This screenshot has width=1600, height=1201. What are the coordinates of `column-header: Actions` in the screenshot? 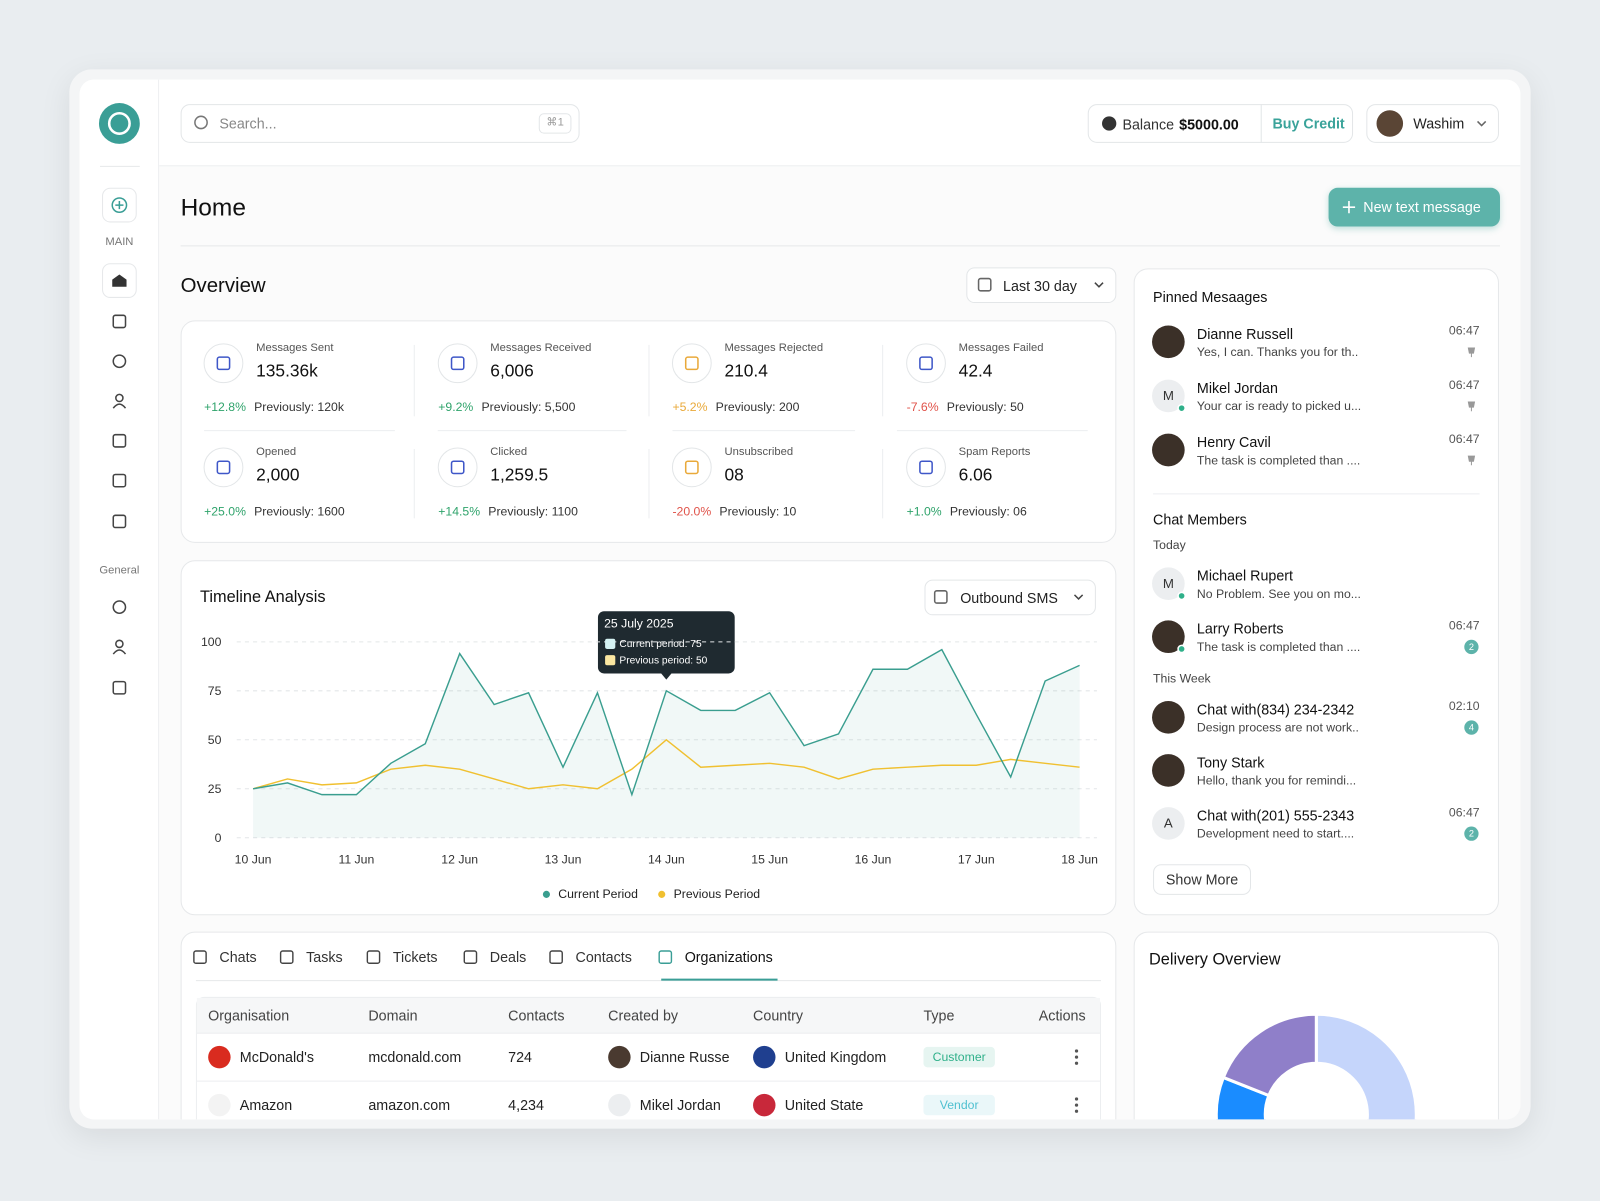 It's located at (1062, 1015).